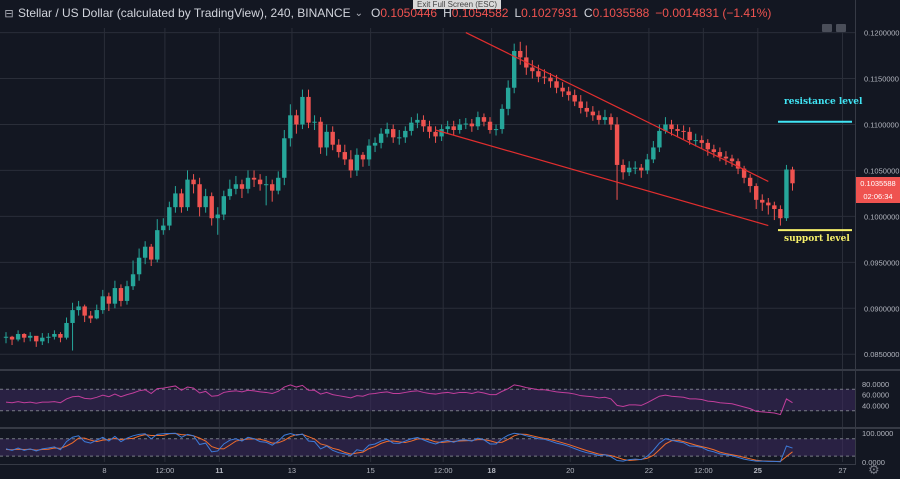 This screenshot has height=479, width=900. What do you see at coordinates (9, 13) in the screenshot?
I see `minus-square-icon: ⊟` at bounding box center [9, 13].